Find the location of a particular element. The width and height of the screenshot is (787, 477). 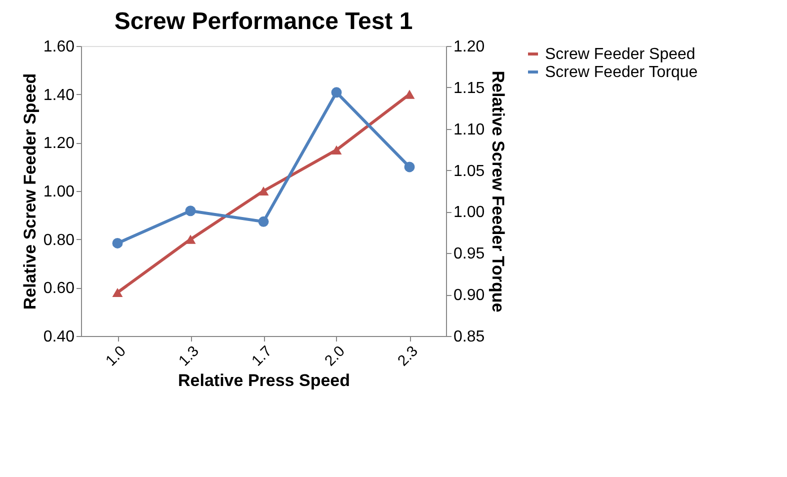

y2-tick-label: 1.10 is located at coordinates (469, 129).